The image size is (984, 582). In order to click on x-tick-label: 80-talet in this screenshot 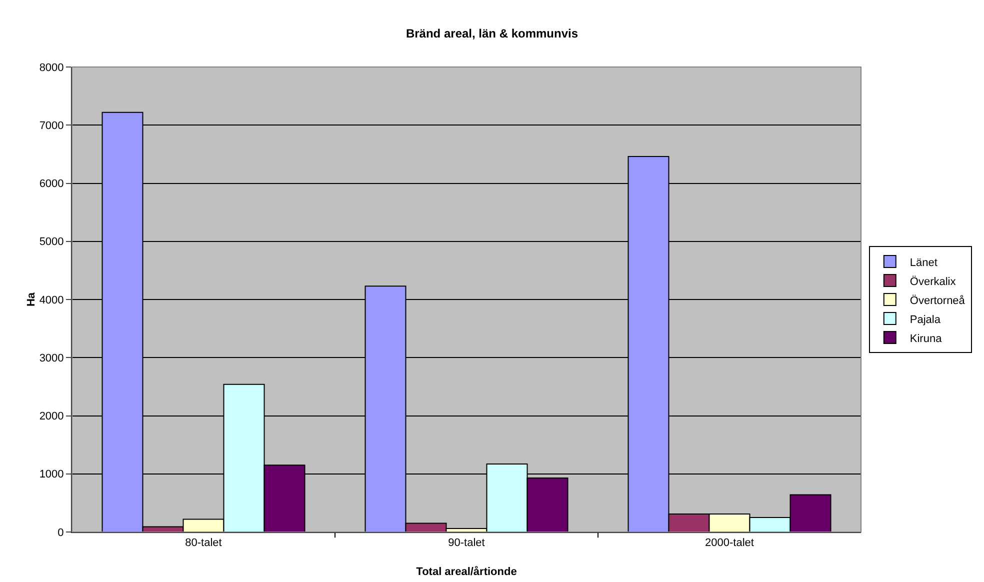, I will do `click(203, 543)`.